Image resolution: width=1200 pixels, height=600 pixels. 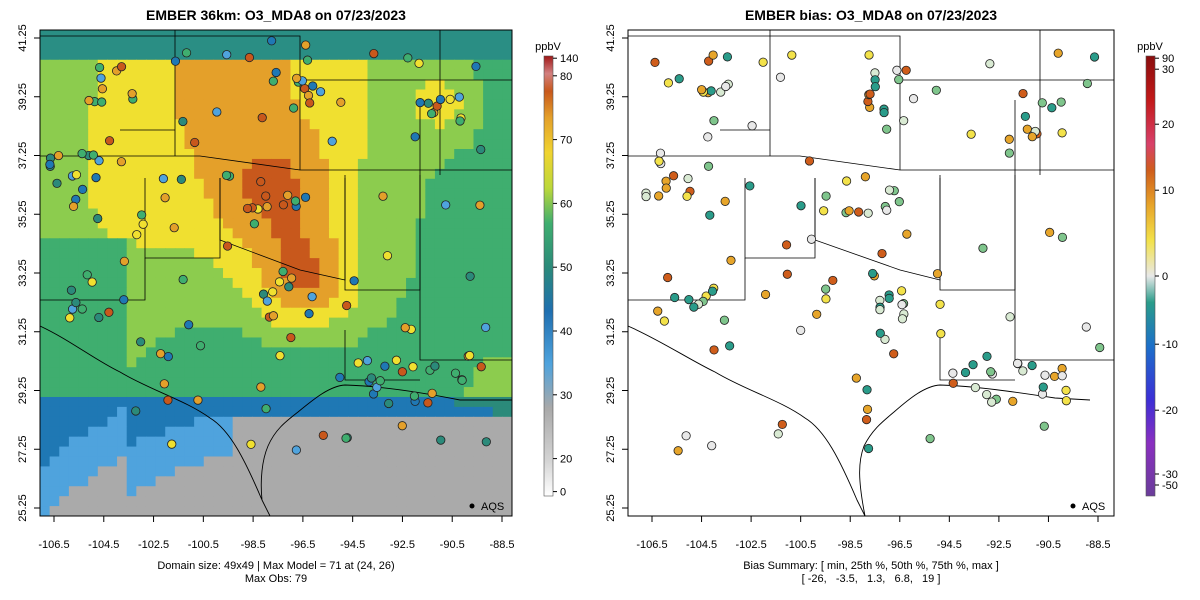 I want to click on left-colorbar-unit: ppbV, so click(x=548, y=47).